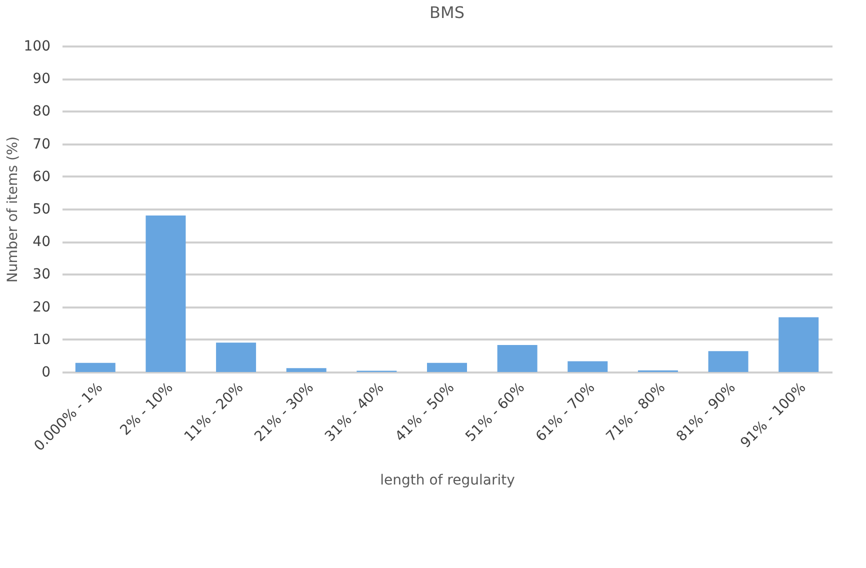 The width and height of the screenshot is (866, 568). Describe the element at coordinates (41, 340) in the screenshot. I see `y-tick-label: 10` at that location.